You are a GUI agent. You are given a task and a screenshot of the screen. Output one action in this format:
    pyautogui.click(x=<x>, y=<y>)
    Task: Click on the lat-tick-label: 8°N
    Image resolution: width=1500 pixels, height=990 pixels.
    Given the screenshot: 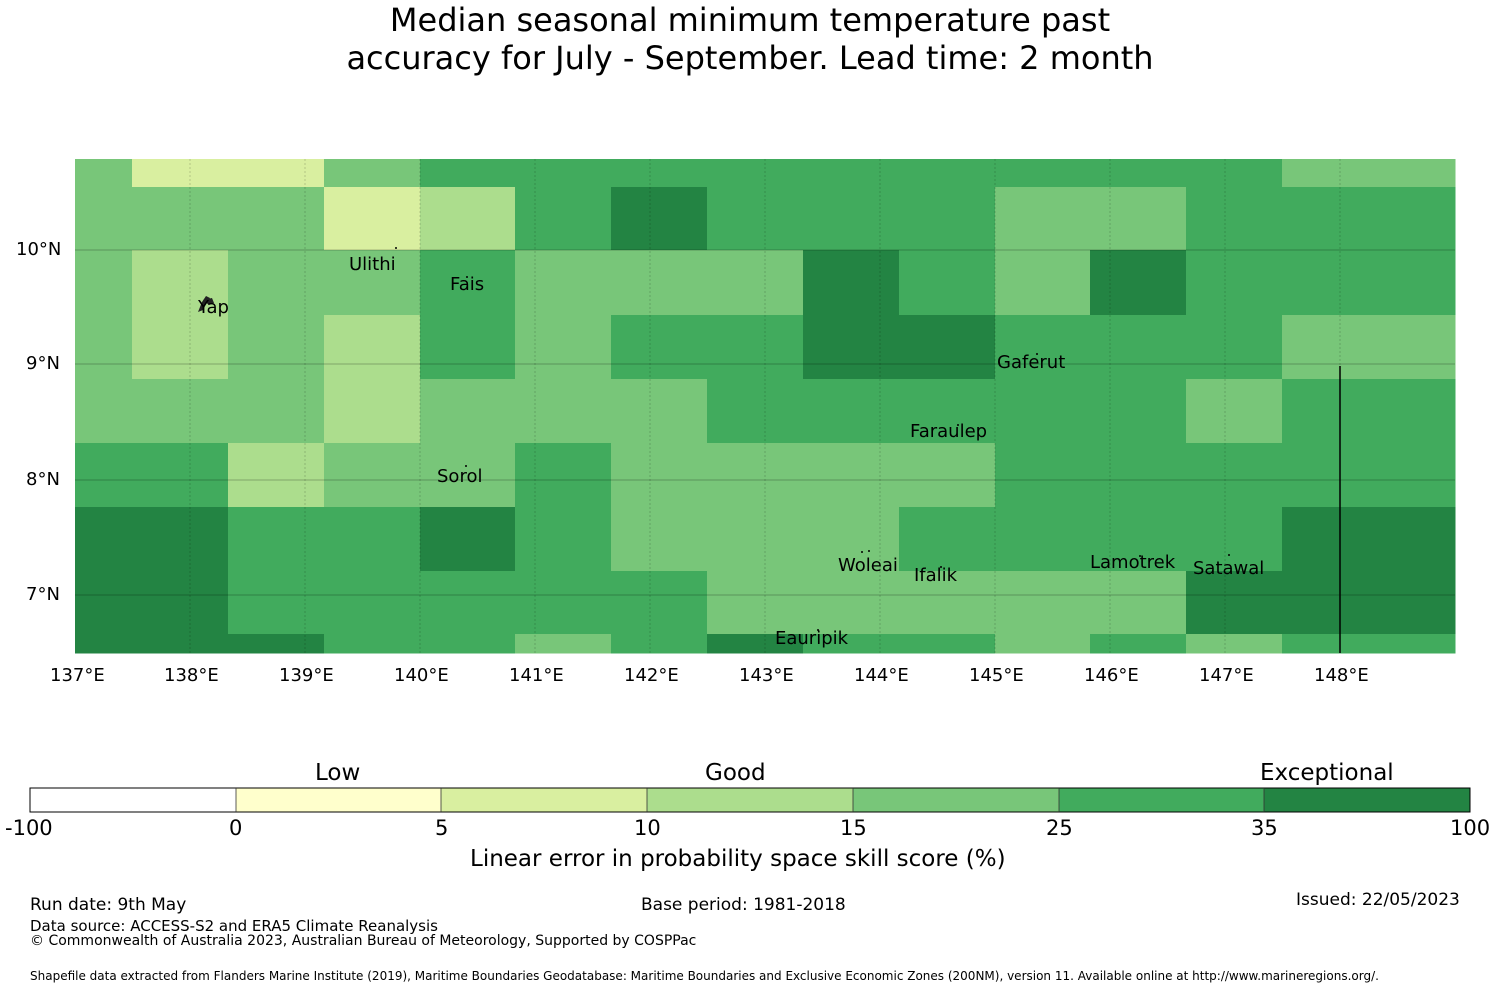 What is the action you would take?
    pyautogui.click(x=43, y=479)
    